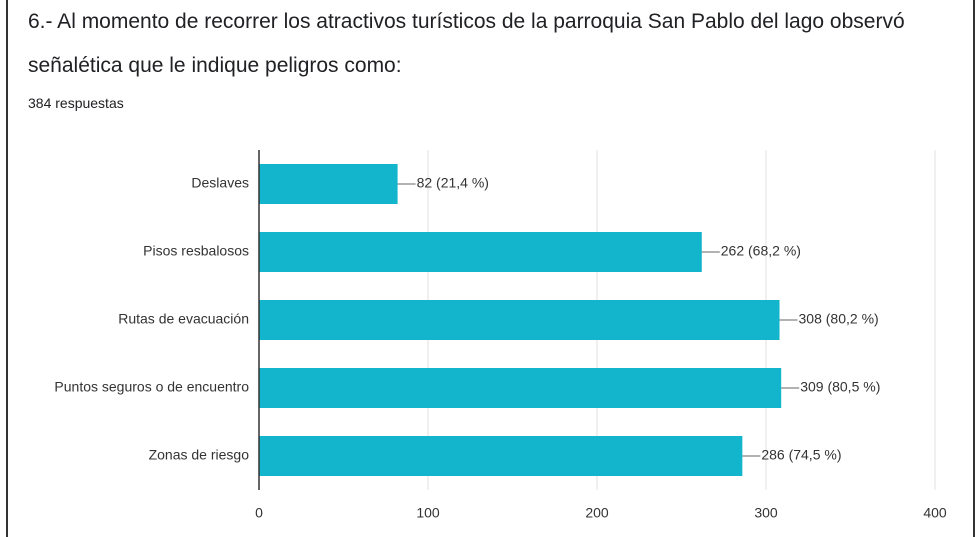 Image resolution: width=980 pixels, height=537 pixels. Describe the element at coordinates (183, 319) in the screenshot. I see `y-tick-label: Rutas de evacuación` at that location.